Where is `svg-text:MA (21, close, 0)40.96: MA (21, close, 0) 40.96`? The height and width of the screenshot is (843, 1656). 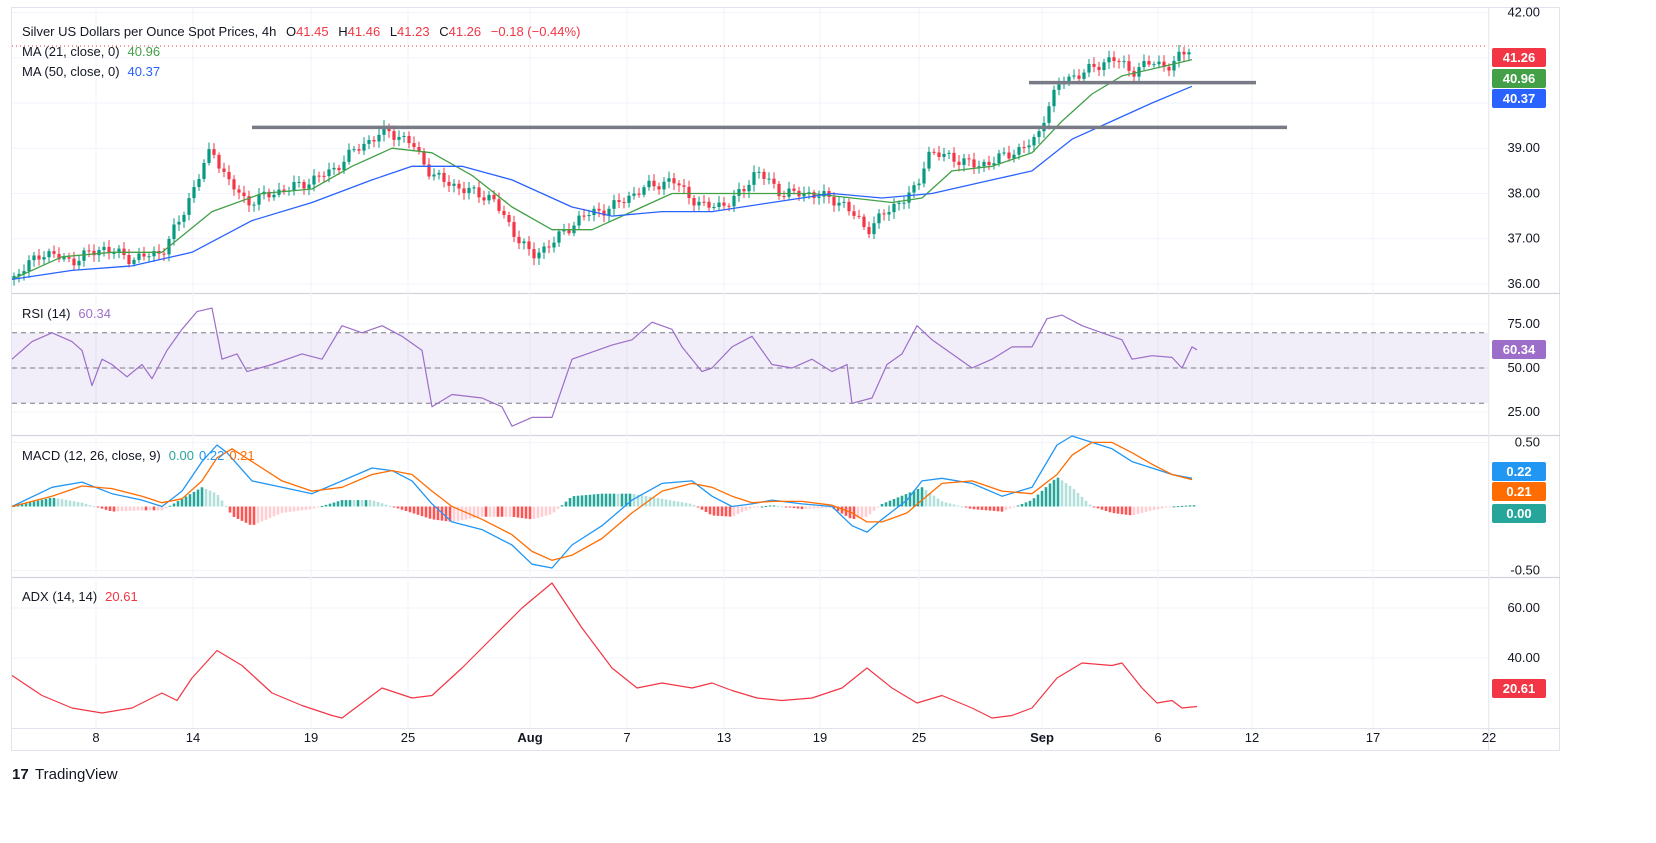
svg-text:MA (21, close, 0)40.96: MA (21, close, 0) 40.96 is located at coordinates (91, 51).